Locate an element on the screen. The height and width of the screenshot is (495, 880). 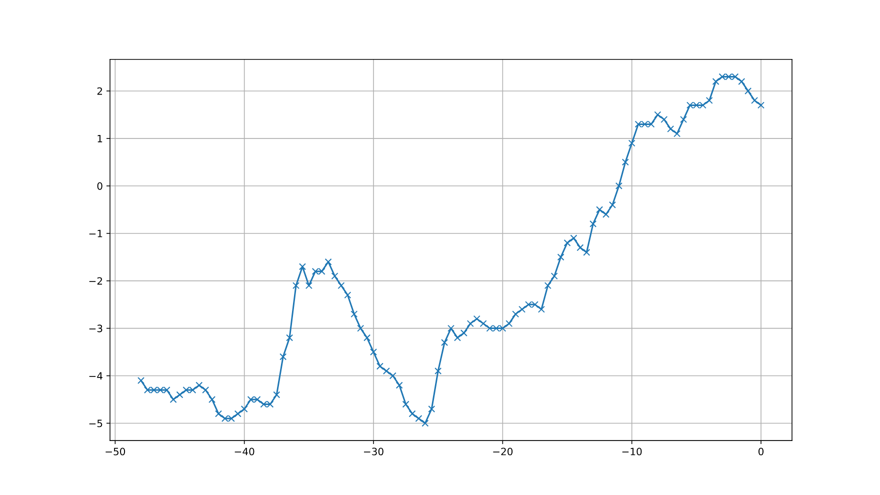
y-tick-label: −4 is located at coordinates (95, 376).